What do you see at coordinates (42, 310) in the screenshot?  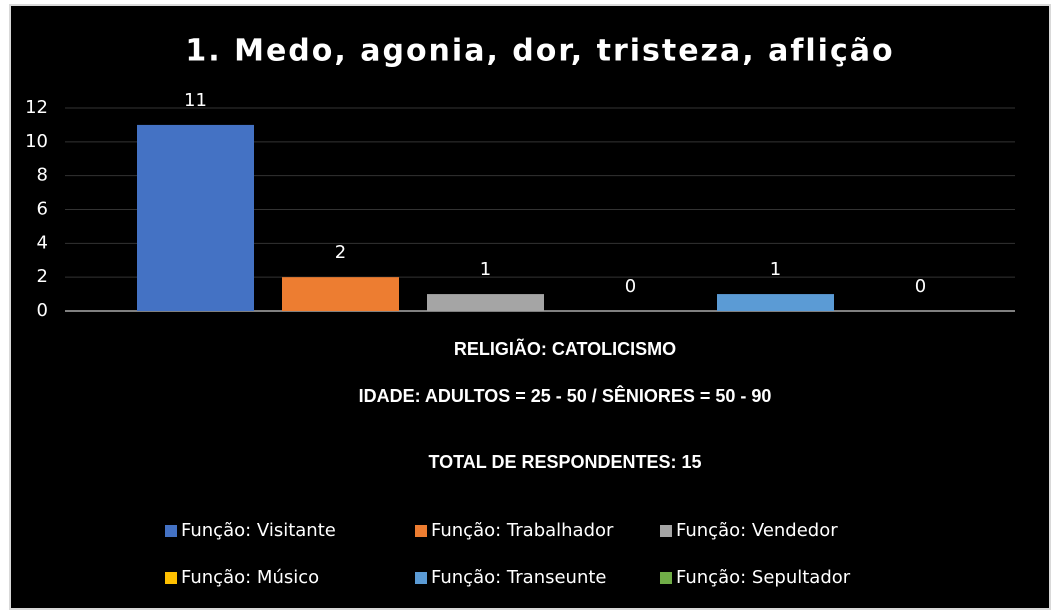 I see `y-tick-label: 0` at bounding box center [42, 310].